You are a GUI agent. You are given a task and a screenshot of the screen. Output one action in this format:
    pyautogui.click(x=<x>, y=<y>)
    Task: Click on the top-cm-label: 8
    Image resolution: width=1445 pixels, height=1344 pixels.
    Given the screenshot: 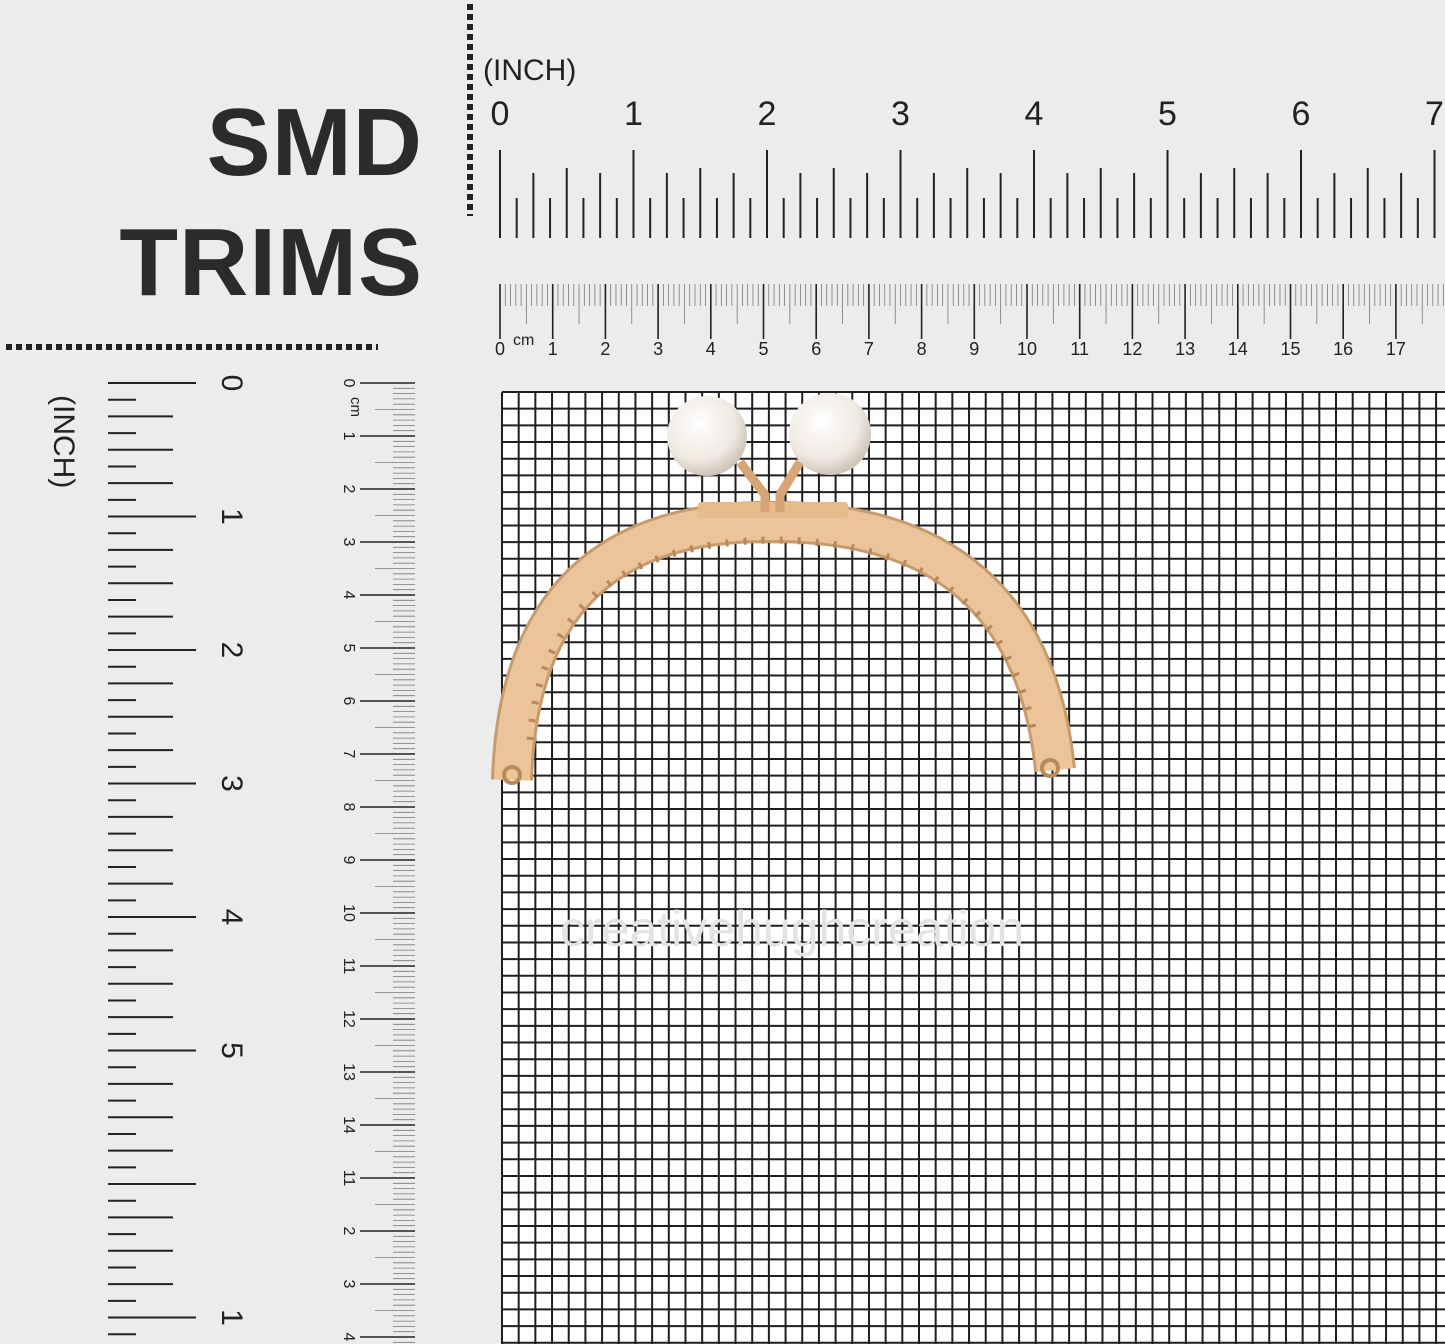 What is the action you would take?
    pyautogui.click(x=922, y=349)
    